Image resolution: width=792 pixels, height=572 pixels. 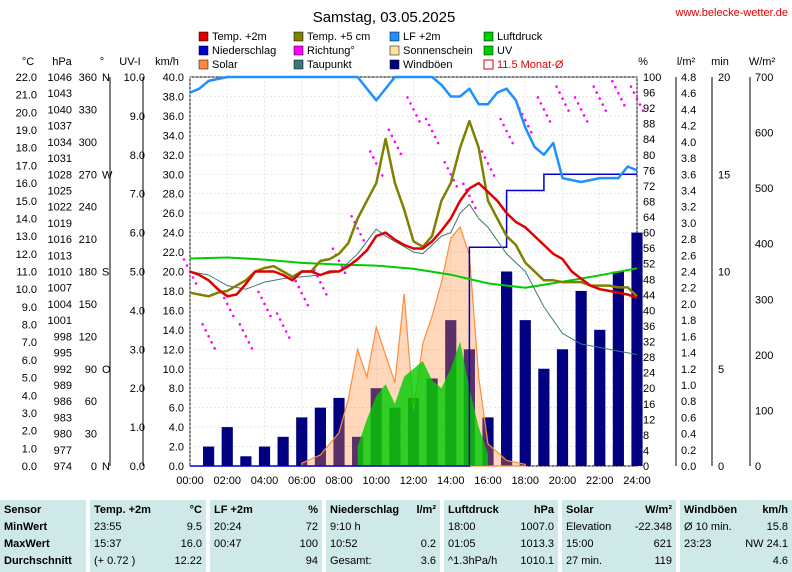 What do you see at coordinates (724, 78) in the screenshot?
I see `minutes-tick-label: 20` at bounding box center [724, 78].